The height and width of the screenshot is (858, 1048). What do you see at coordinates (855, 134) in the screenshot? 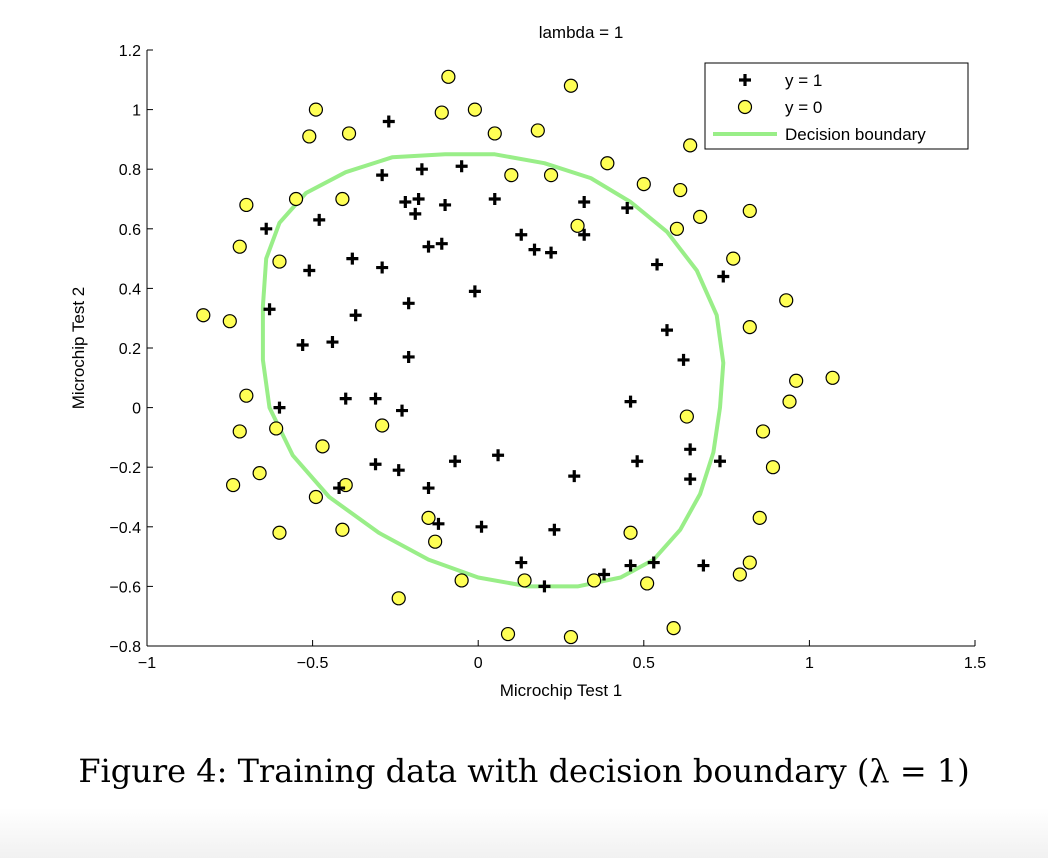
I see `legend-label: Decision boundary` at bounding box center [855, 134].